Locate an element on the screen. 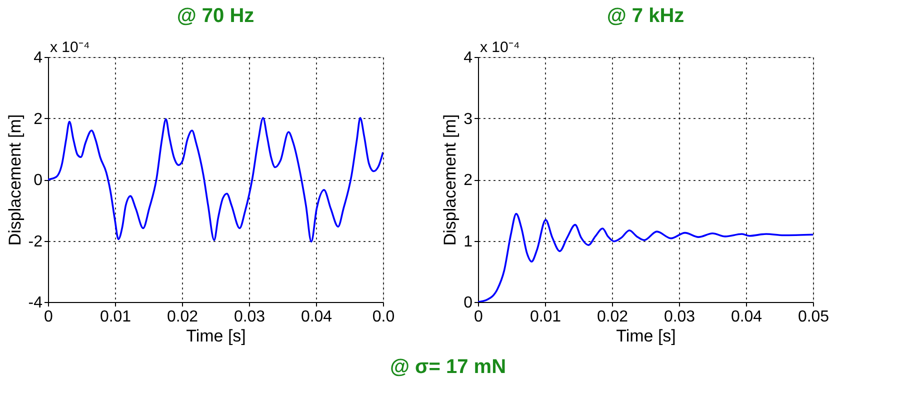  text: @ σ= 17 mN is located at coordinates (448, 367).